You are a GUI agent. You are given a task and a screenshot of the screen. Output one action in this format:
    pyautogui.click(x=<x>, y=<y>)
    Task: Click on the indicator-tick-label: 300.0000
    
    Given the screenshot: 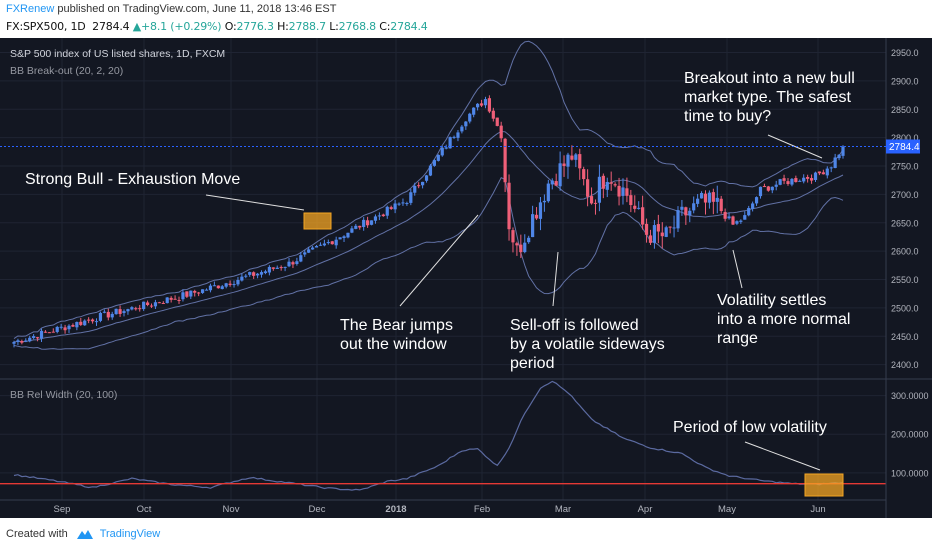 What is the action you would take?
    pyautogui.click(x=910, y=396)
    